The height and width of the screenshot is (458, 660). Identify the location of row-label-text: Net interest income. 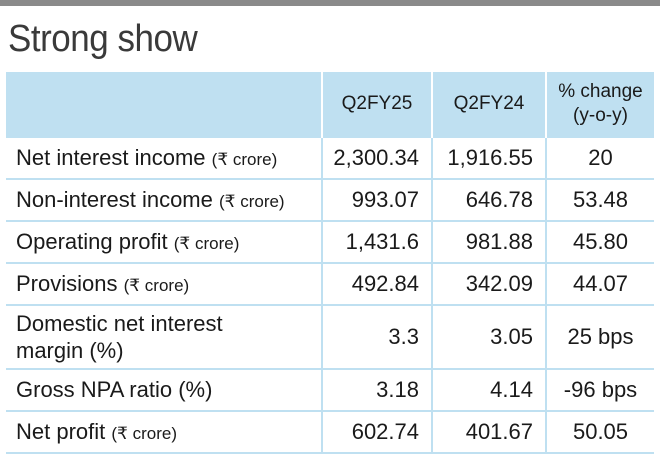
(111, 157).